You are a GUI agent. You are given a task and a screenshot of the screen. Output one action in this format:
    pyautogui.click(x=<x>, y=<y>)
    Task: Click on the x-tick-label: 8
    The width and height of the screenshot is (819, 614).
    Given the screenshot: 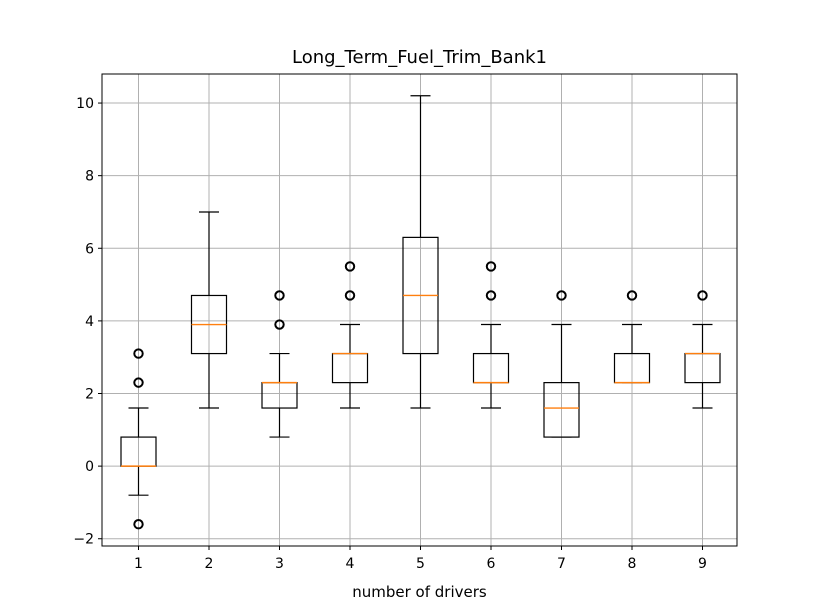 What is the action you would take?
    pyautogui.click(x=632, y=564)
    